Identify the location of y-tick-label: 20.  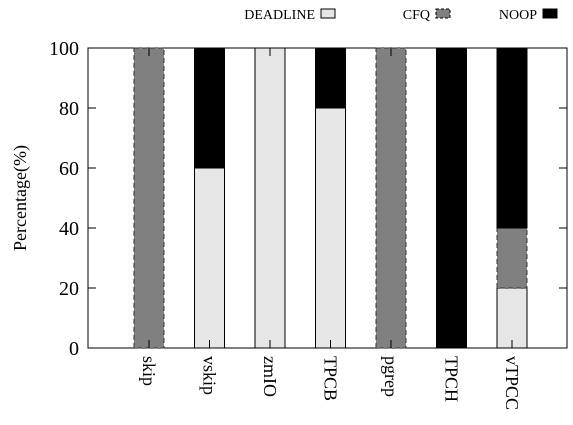
(69, 289).